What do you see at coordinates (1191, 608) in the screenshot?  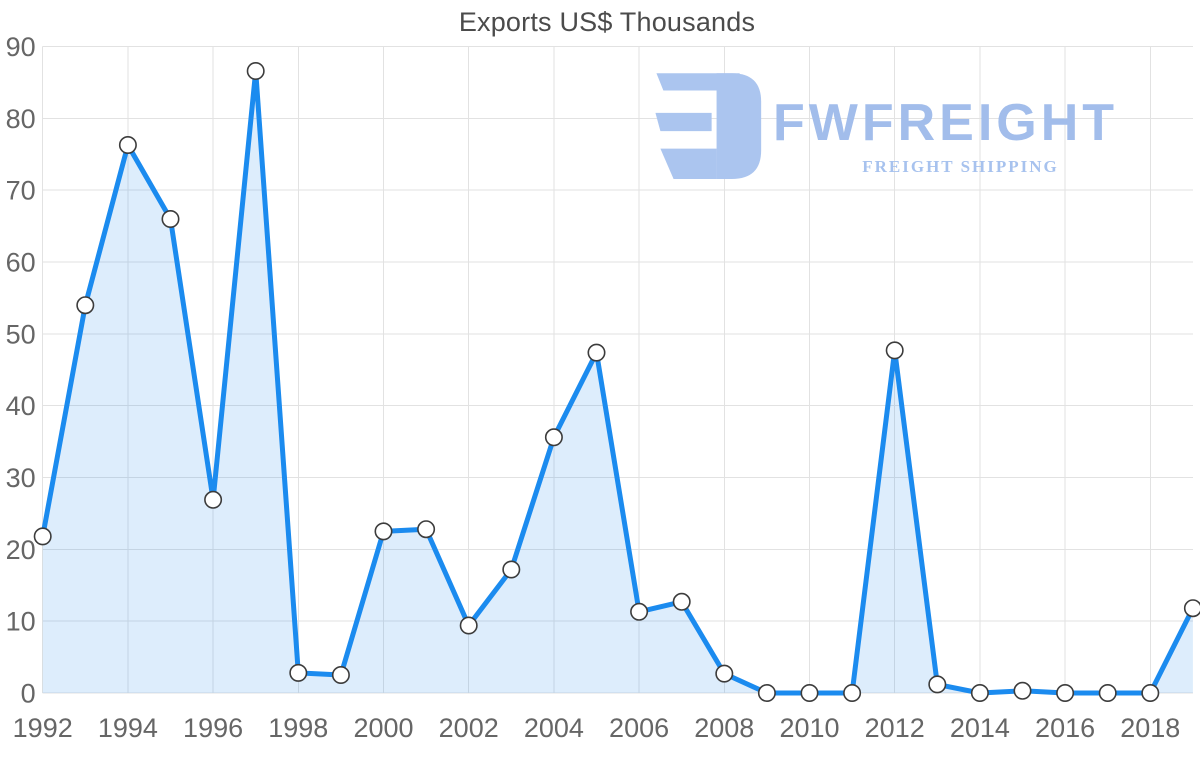 I see `data-point-2019` at bounding box center [1191, 608].